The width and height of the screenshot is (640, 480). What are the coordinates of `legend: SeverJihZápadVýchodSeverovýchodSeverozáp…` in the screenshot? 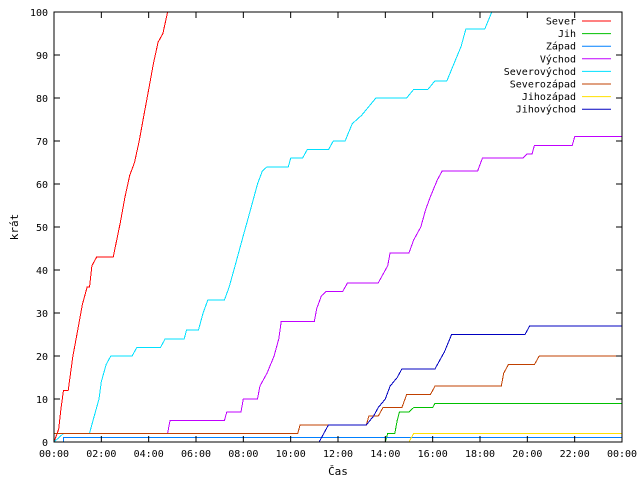 It's located at (557, 66).